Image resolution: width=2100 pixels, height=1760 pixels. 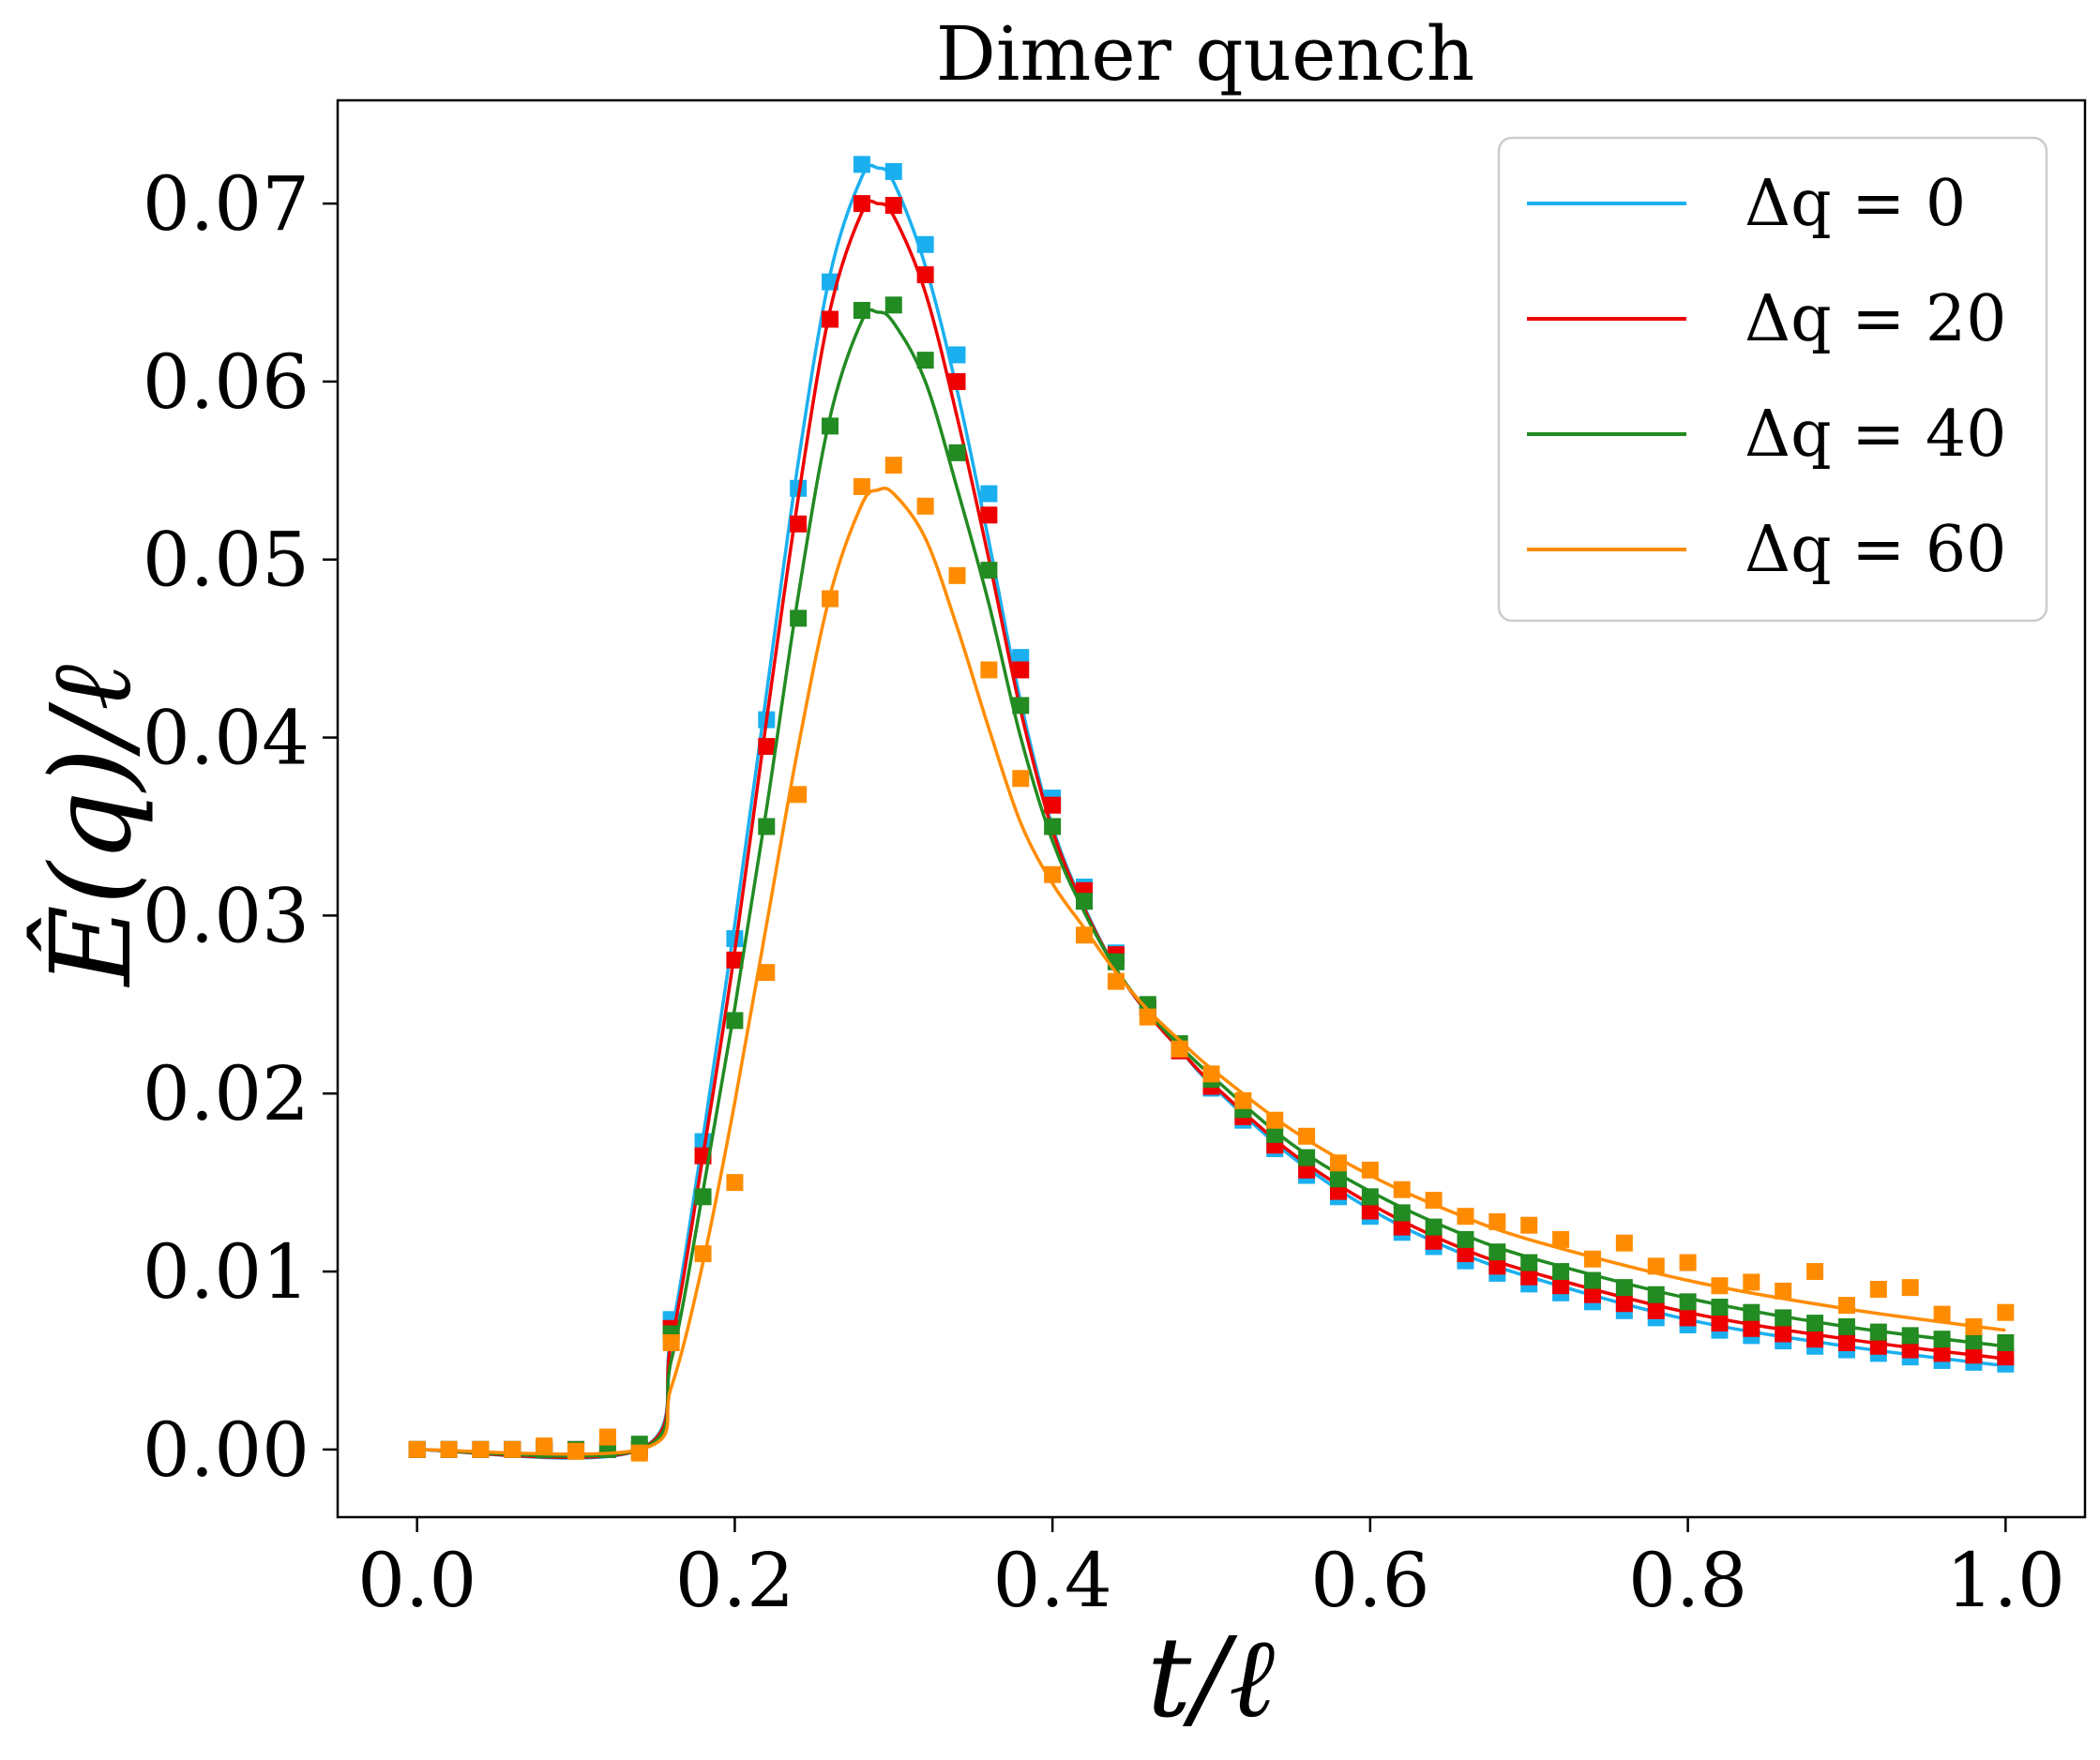 What do you see at coordinates (1211, 1677) in the screenshot?
I see `x-axis-label: t/ℓ` at bounding box center [1211, 1677].